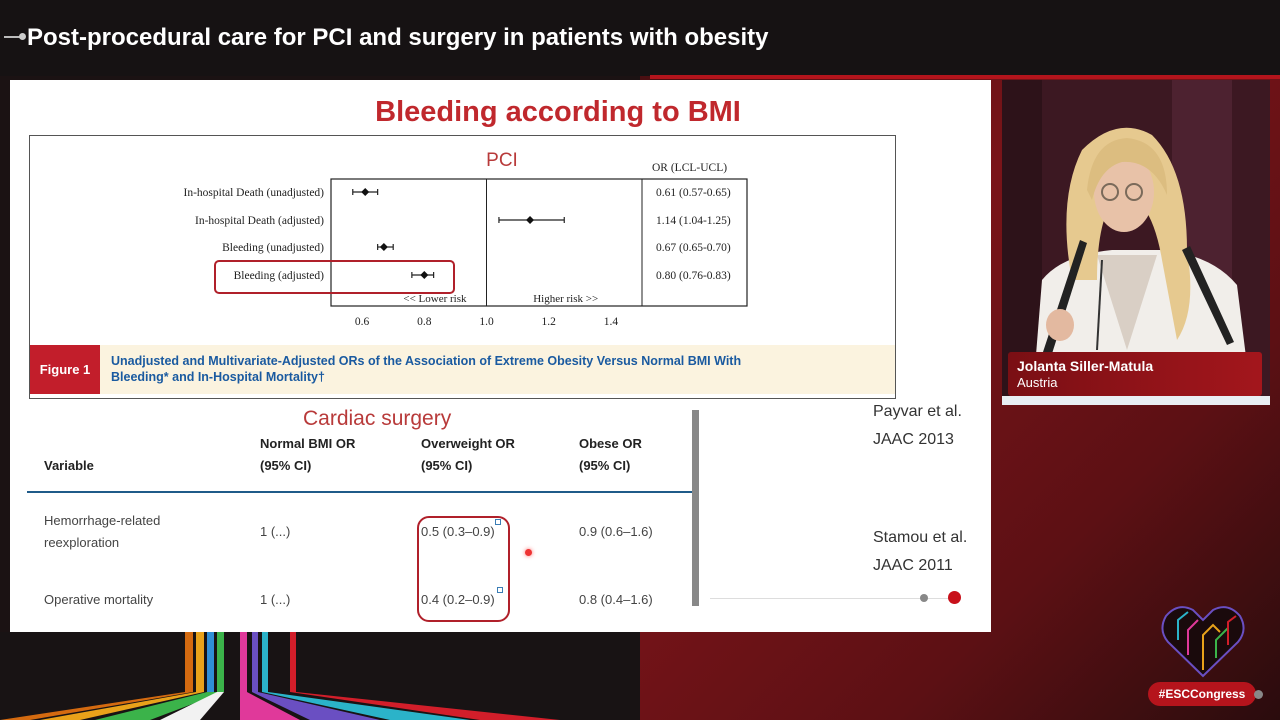  Describe the element at coordinates (458, 531) in the screenshot. I see `cell-overweight-hemorrhage: 0.5 (0.3–0.9)` at that location.